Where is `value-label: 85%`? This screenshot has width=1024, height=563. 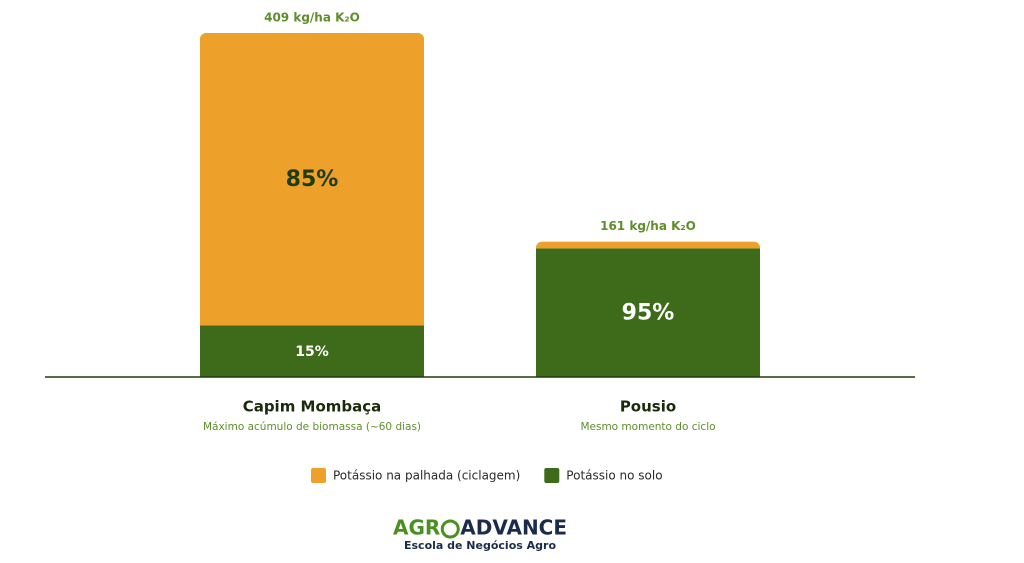
value-label: 85% is located at coordinates (312, 179).